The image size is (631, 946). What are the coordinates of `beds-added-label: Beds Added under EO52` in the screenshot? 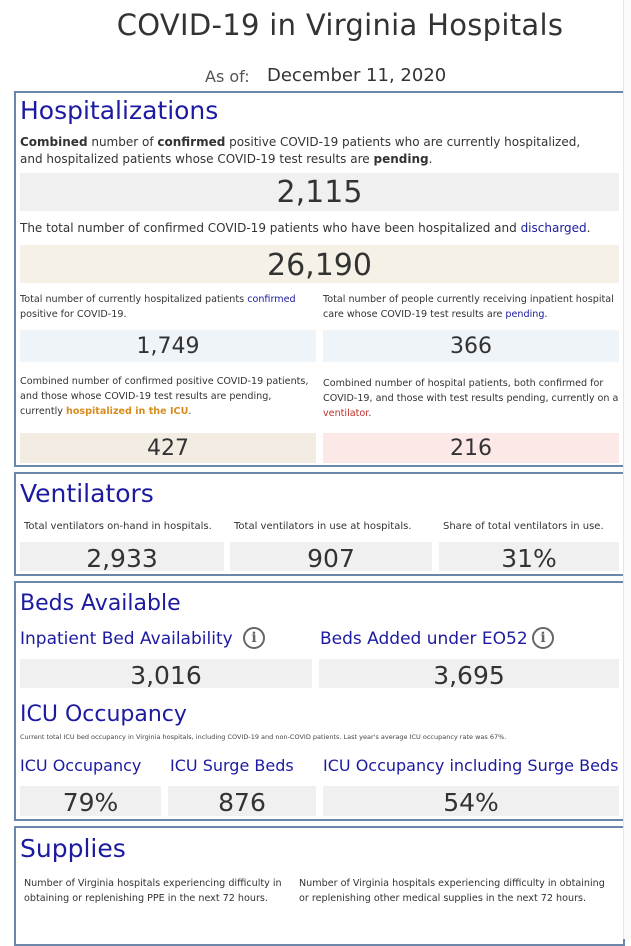 It's located at (424, 639).